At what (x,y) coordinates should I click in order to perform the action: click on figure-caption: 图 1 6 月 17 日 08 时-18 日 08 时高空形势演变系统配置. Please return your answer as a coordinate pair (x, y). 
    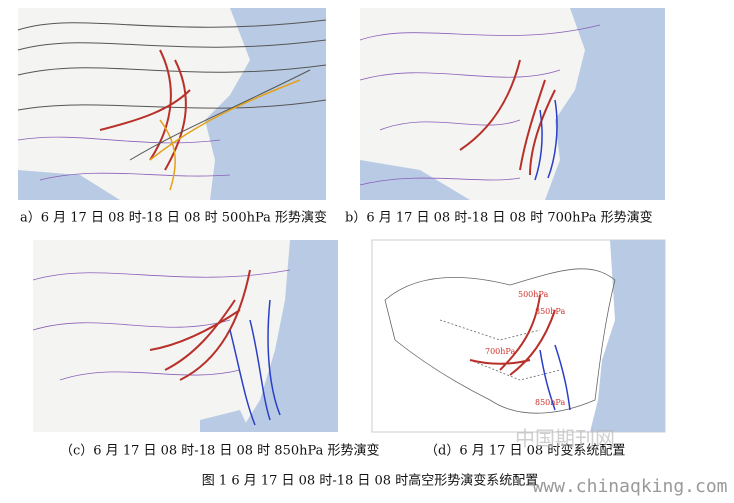
    Looking at the image, I should click on (370, 481).